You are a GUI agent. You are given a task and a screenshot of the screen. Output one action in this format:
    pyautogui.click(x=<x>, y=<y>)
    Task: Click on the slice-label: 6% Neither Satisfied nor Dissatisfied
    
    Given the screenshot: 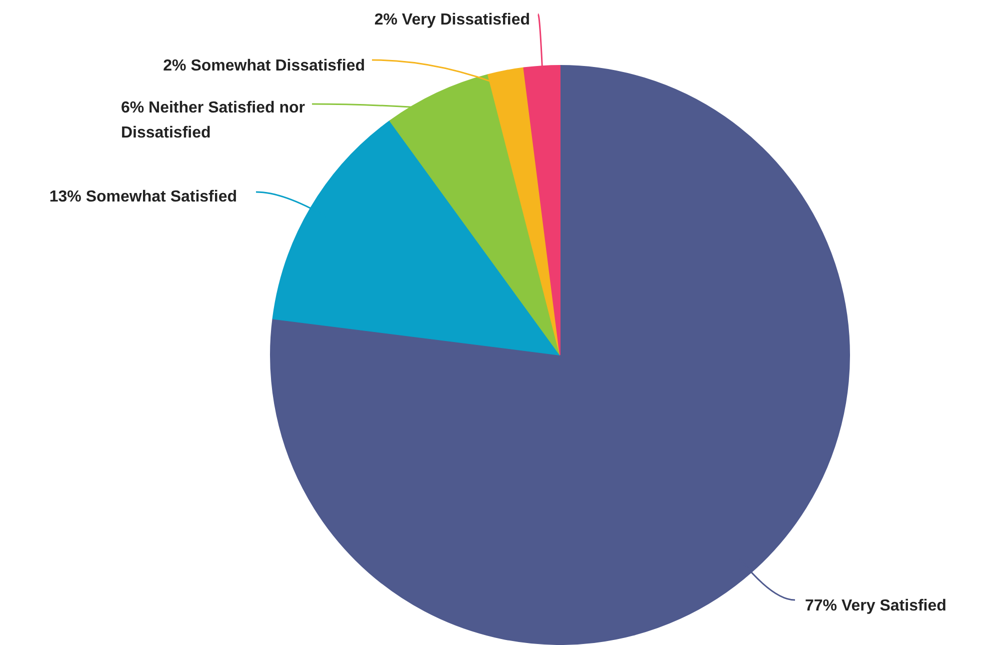 What is the action you would take?
    pyautogui.click(x=212, y=120)
    